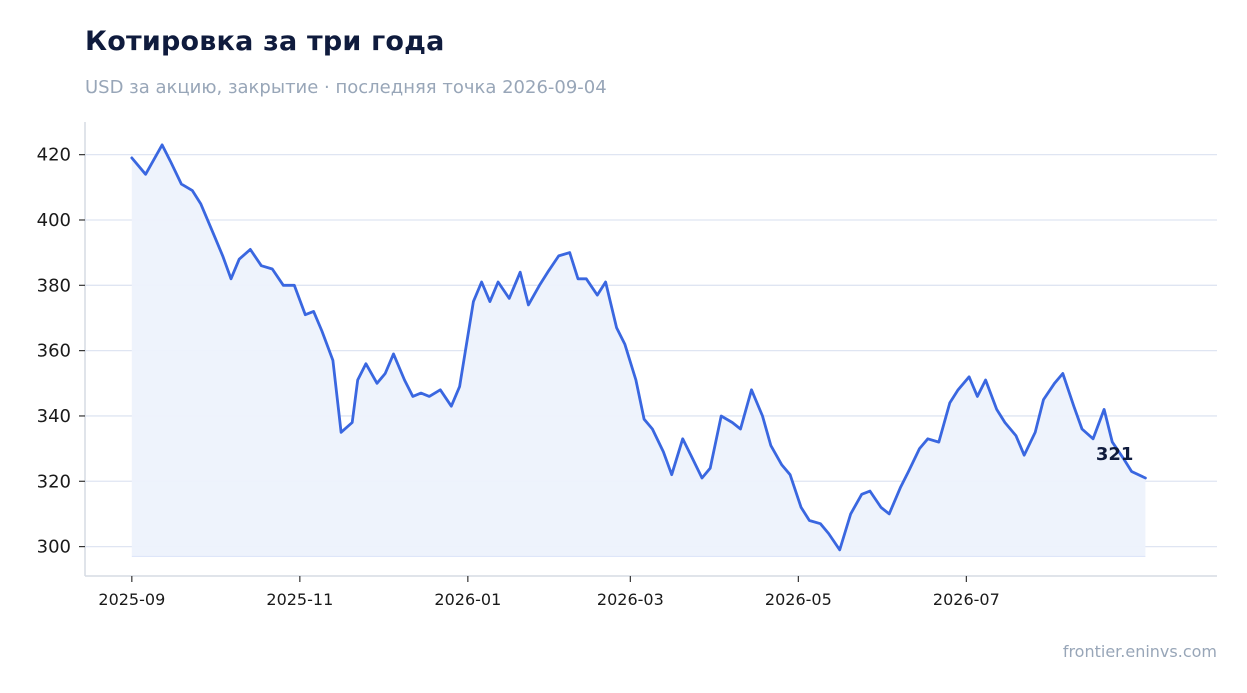 The height and width of the screenshot is (693, 1247). I want to click on ytick-label-420: 420, so click(54, 155).